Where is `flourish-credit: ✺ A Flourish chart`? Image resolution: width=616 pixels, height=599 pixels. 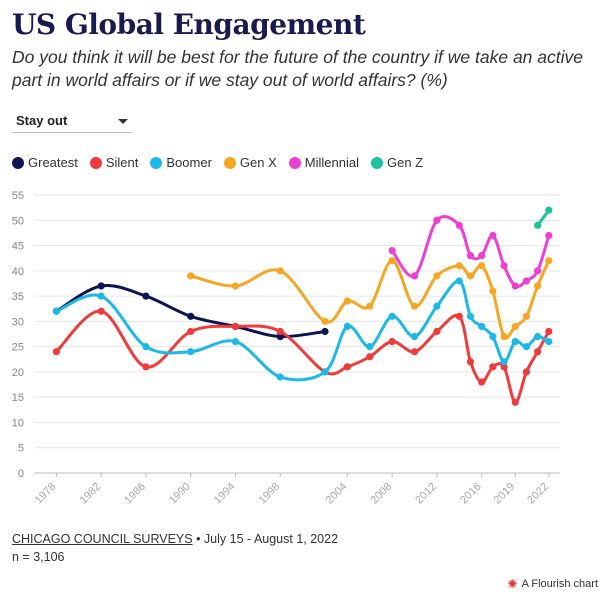
flourish-credit: ✺ A Flourish chart is located at coordinates (553, 584).